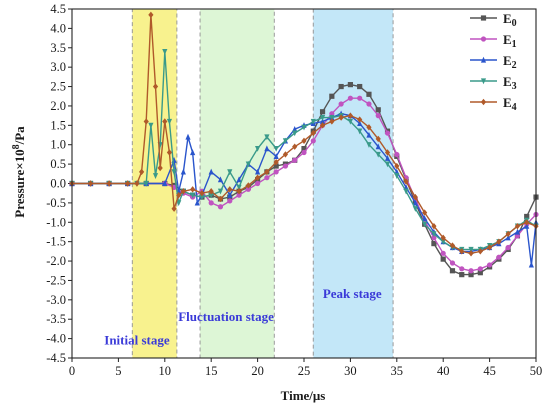 This screenshot has height=408, width=550. Describe the element at coordinates (56, 222) in the screenshot. I see `y-tick-label-7: -1.0` at that location.